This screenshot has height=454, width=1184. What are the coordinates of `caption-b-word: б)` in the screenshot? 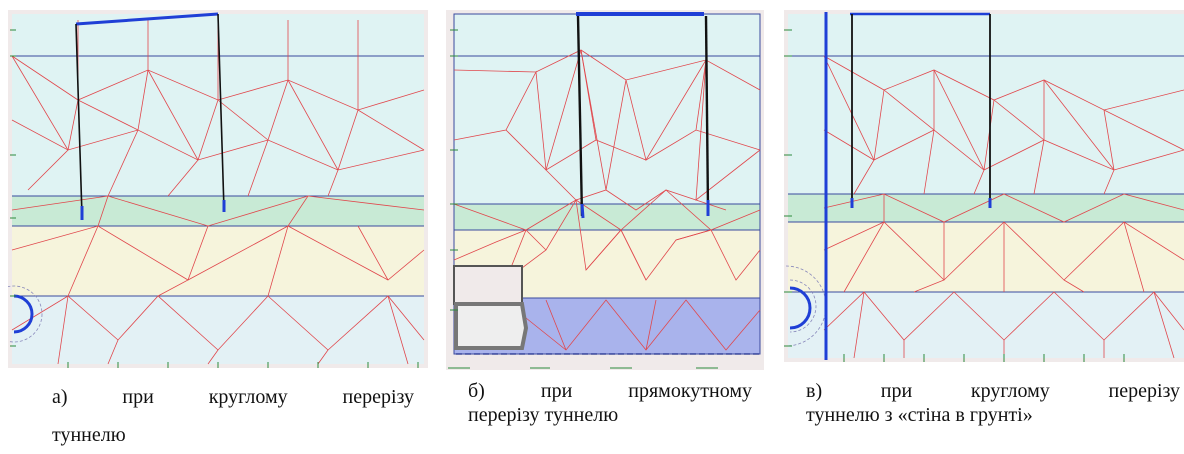 It's located at (476, 391).